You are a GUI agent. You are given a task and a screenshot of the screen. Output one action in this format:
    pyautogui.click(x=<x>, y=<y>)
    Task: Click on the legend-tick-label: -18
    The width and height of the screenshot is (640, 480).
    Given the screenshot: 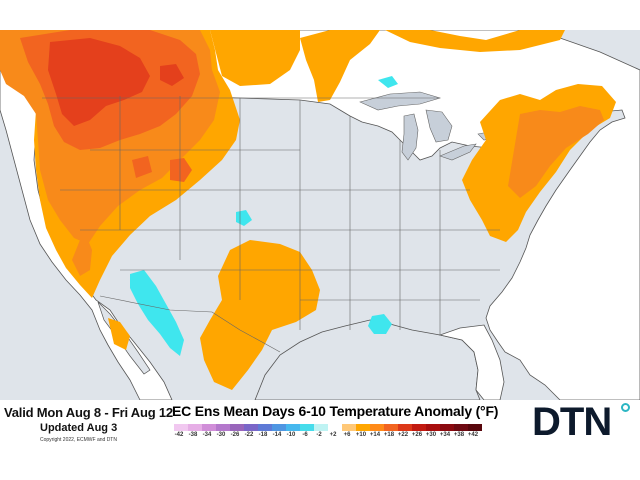 What is the action you would take?
    pyautogui.click(x=263, y=435)
    